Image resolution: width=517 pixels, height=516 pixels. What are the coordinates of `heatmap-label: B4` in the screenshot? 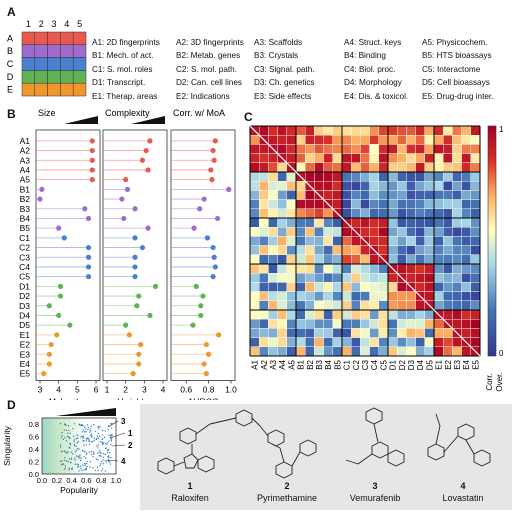 It's located at (328, 364).